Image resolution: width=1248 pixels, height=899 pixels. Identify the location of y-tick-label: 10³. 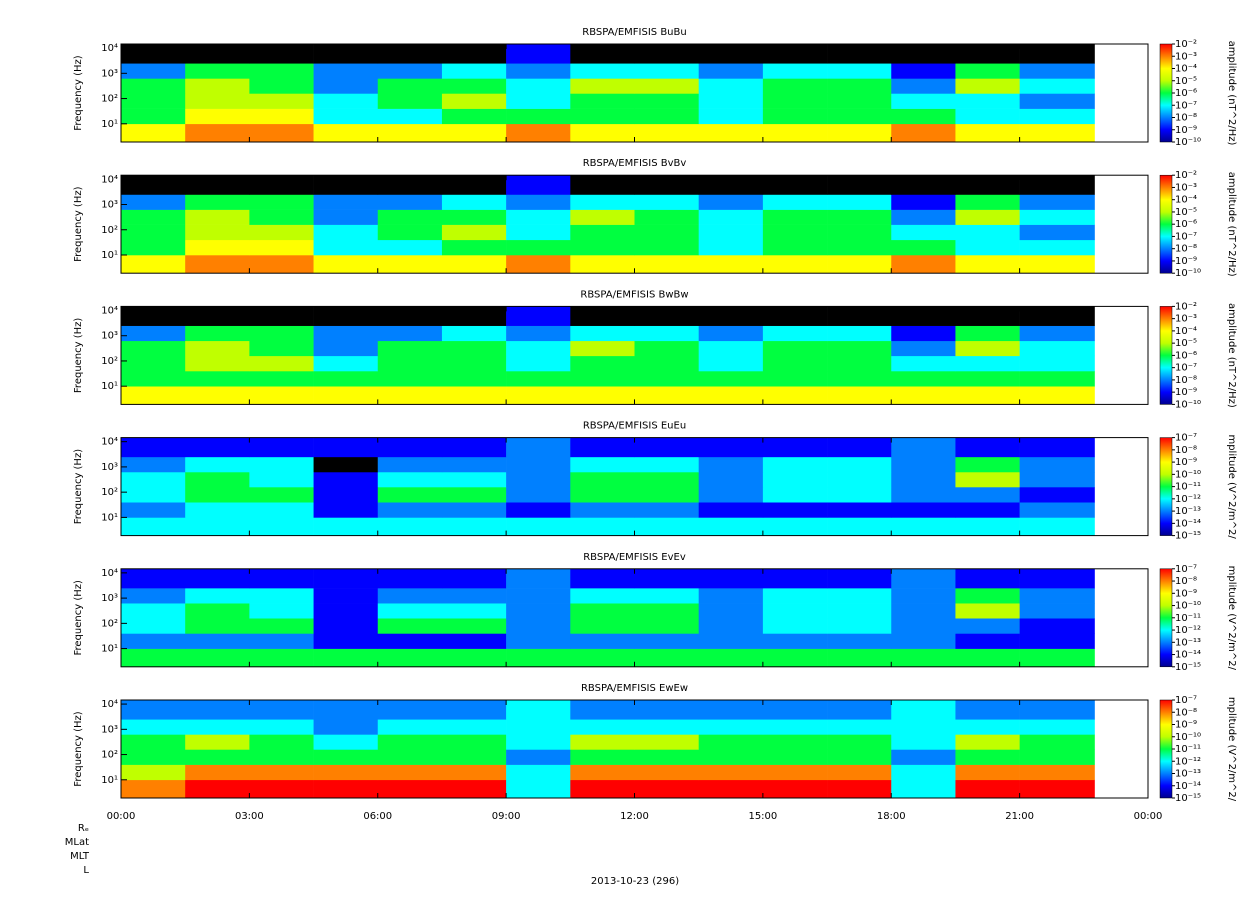
(109, 598).